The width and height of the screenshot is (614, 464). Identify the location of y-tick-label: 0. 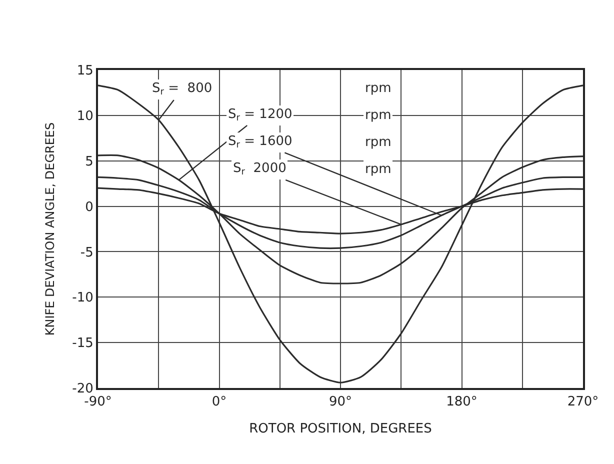
(89, 207).